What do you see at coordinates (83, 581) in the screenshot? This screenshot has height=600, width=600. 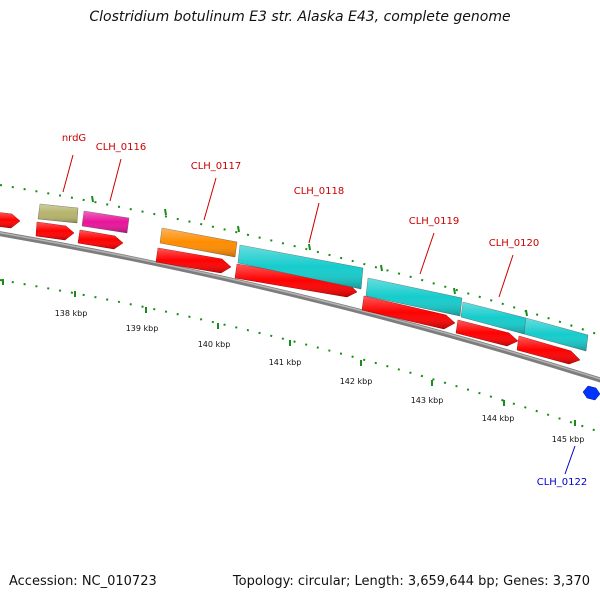 I see `accession-label: Accession: NC_010723` at bounding box center [83, 581].